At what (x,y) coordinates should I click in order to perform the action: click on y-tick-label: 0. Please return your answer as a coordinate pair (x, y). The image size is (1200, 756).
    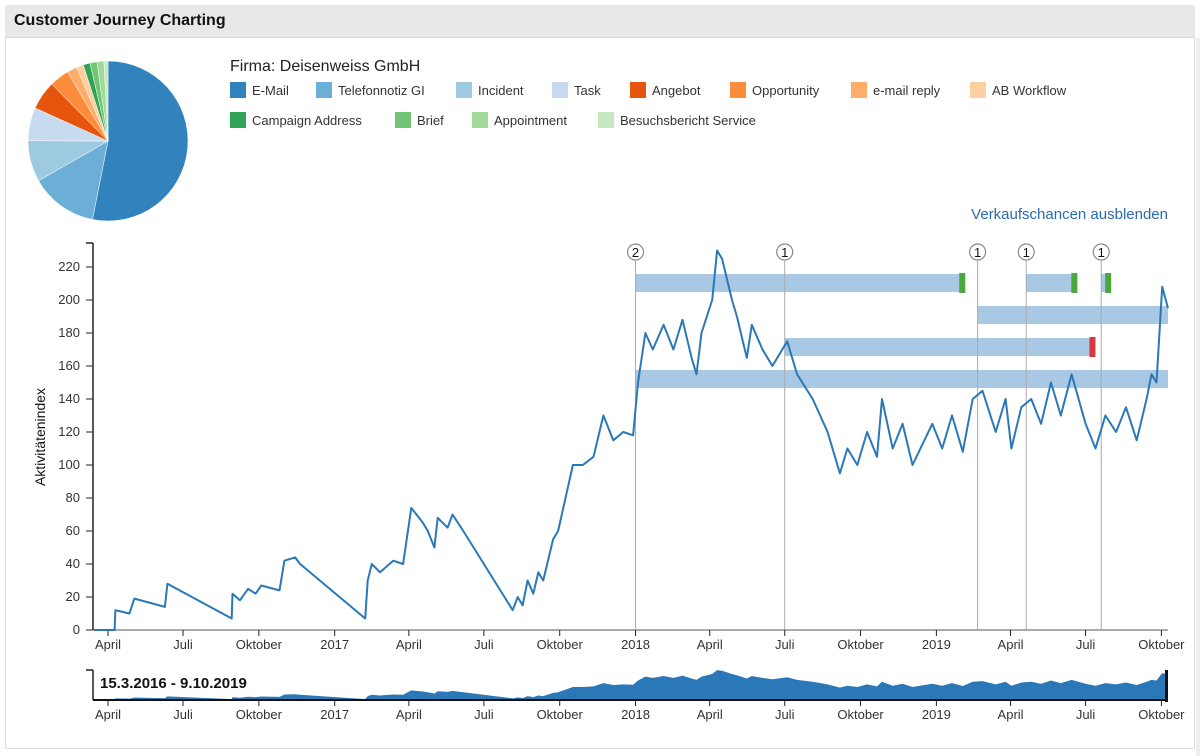
    Looking at the image, I should click on (76, 629).